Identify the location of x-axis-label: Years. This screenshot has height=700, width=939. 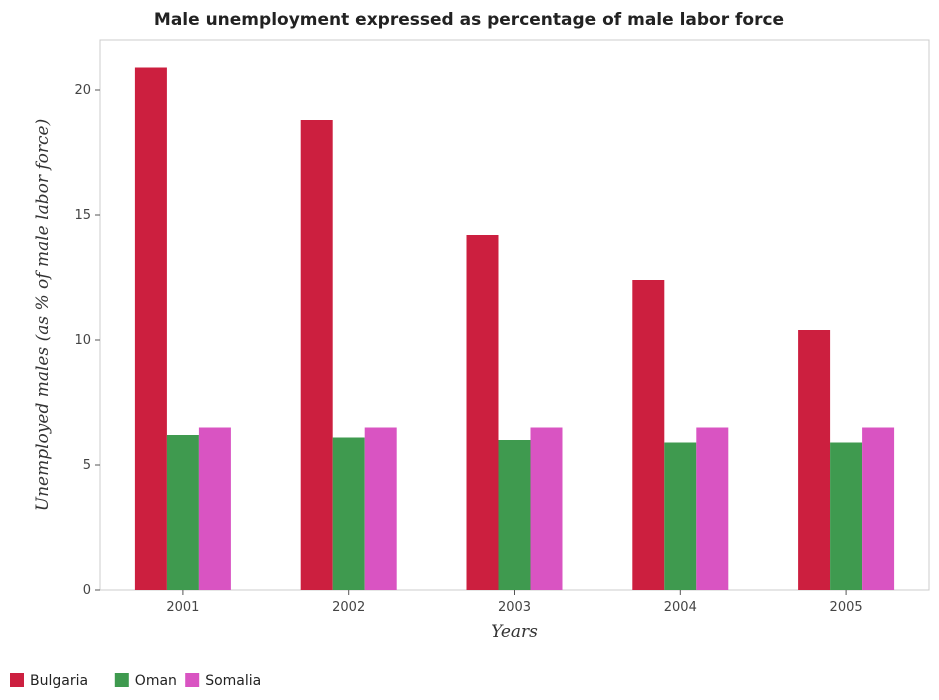
(514, 632).